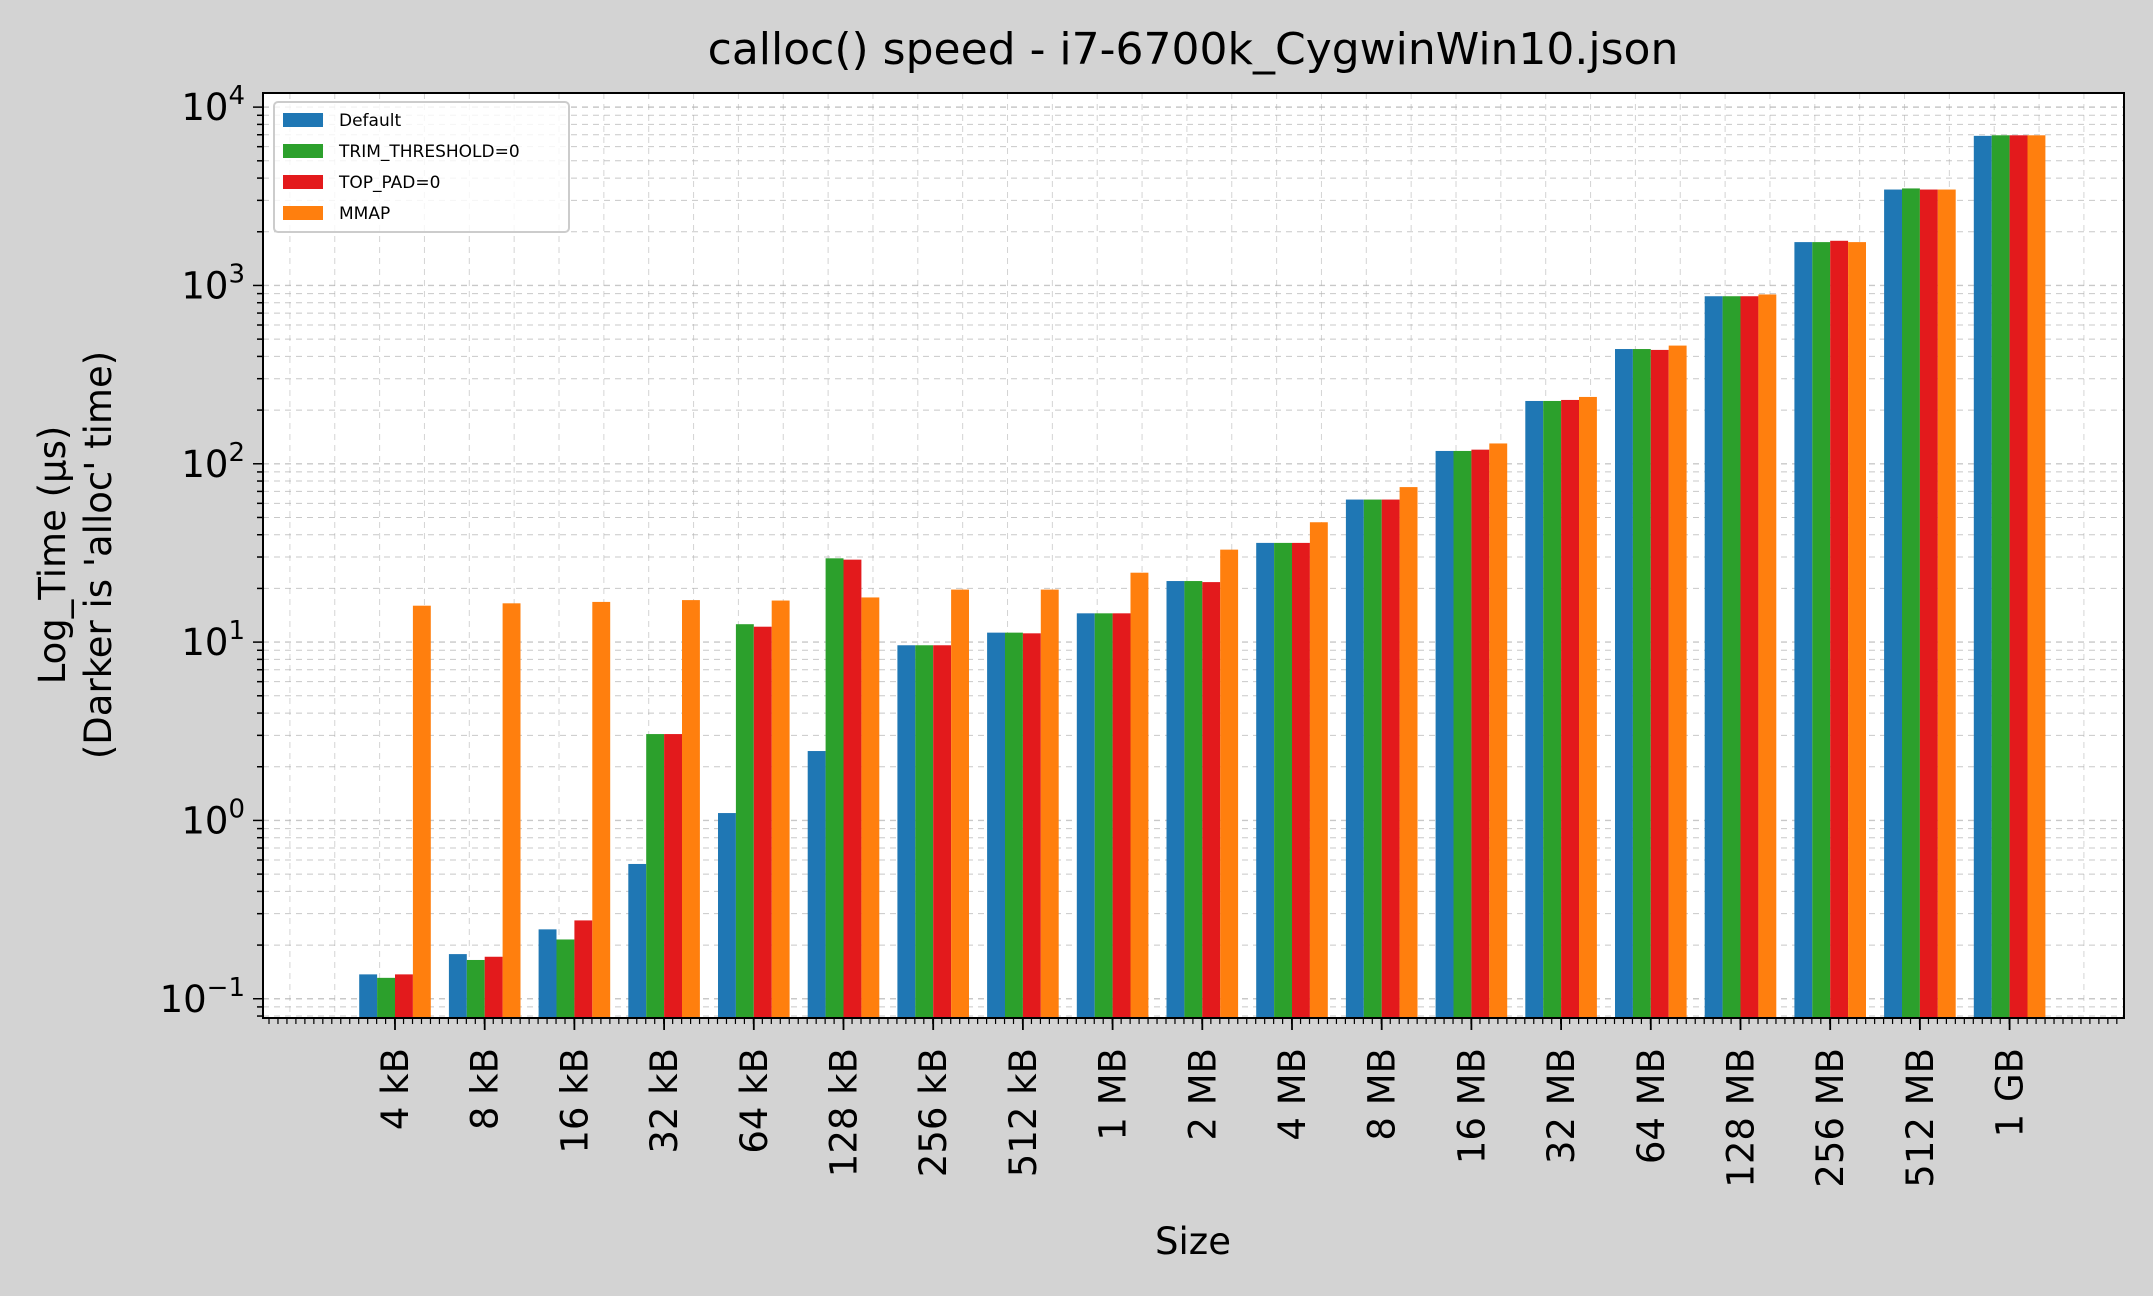 The width and height of the screenshot is (2153, 1296). I want to click on y-tick-label: 10³, so click(213, 283).